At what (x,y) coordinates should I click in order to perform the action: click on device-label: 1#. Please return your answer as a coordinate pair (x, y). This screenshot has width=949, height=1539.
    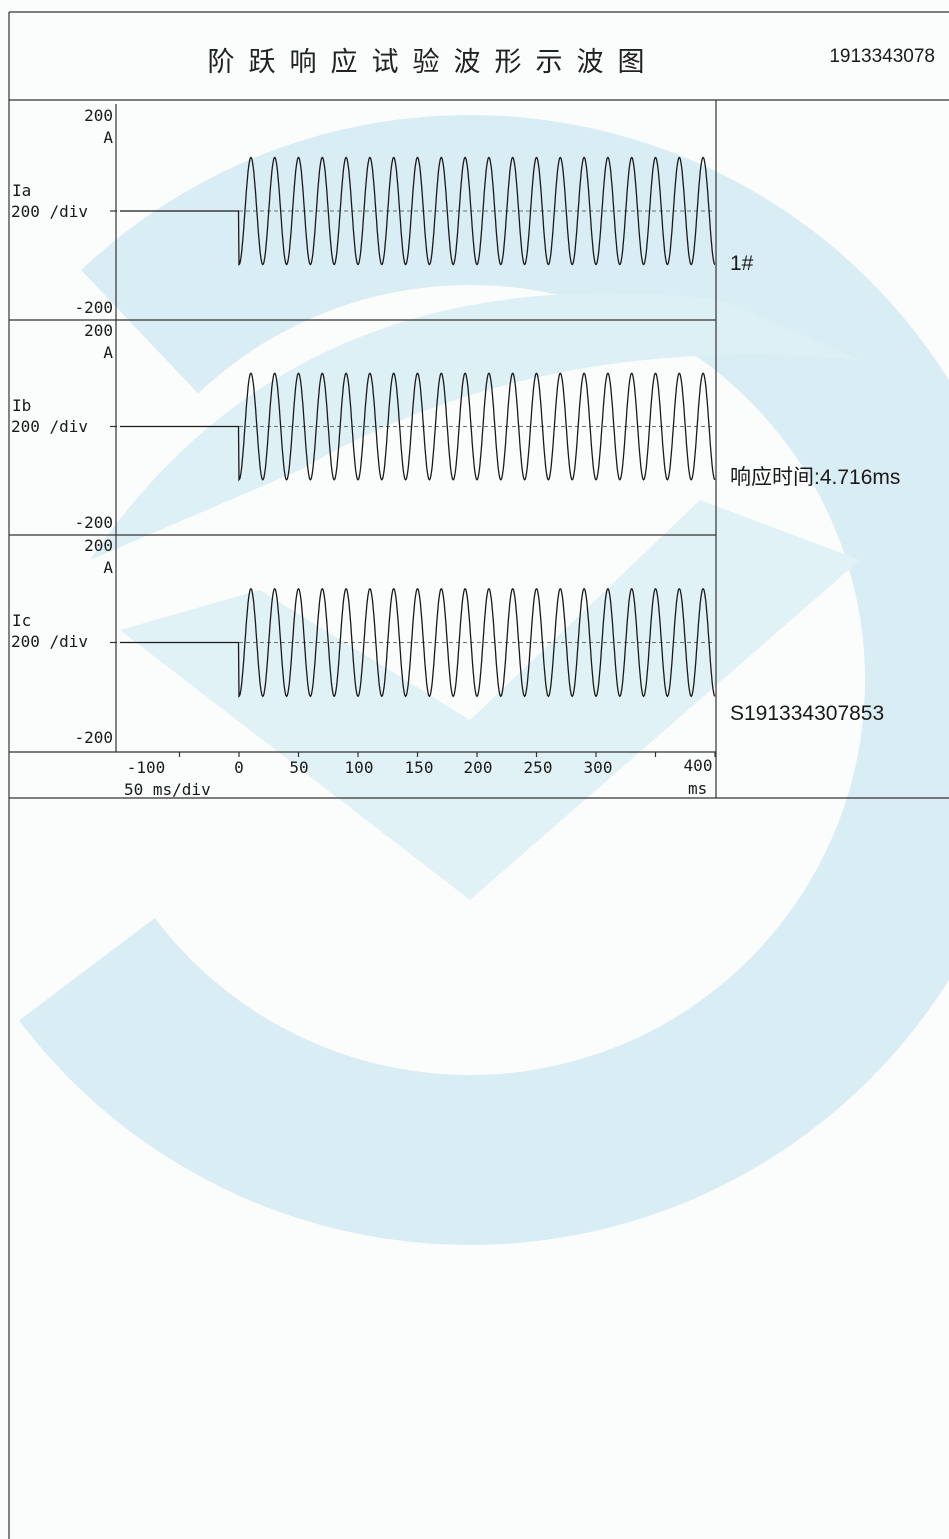
    Looking at the image, I should click on (742, 263).